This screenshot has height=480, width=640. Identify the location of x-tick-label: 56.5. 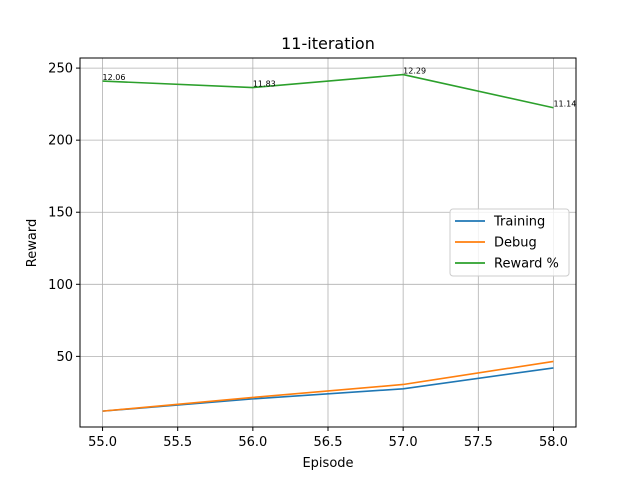
(328, 442).